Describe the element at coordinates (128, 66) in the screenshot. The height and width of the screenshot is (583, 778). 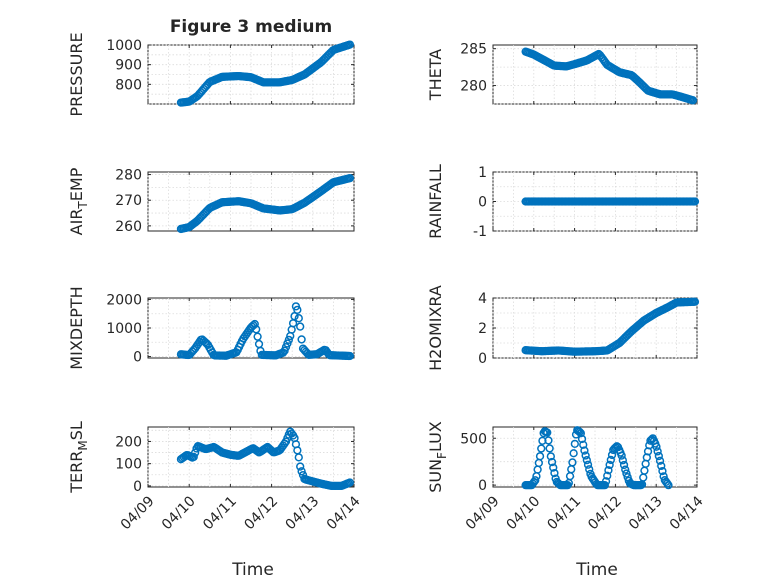
I see `y-tick-label: 900` at that location.